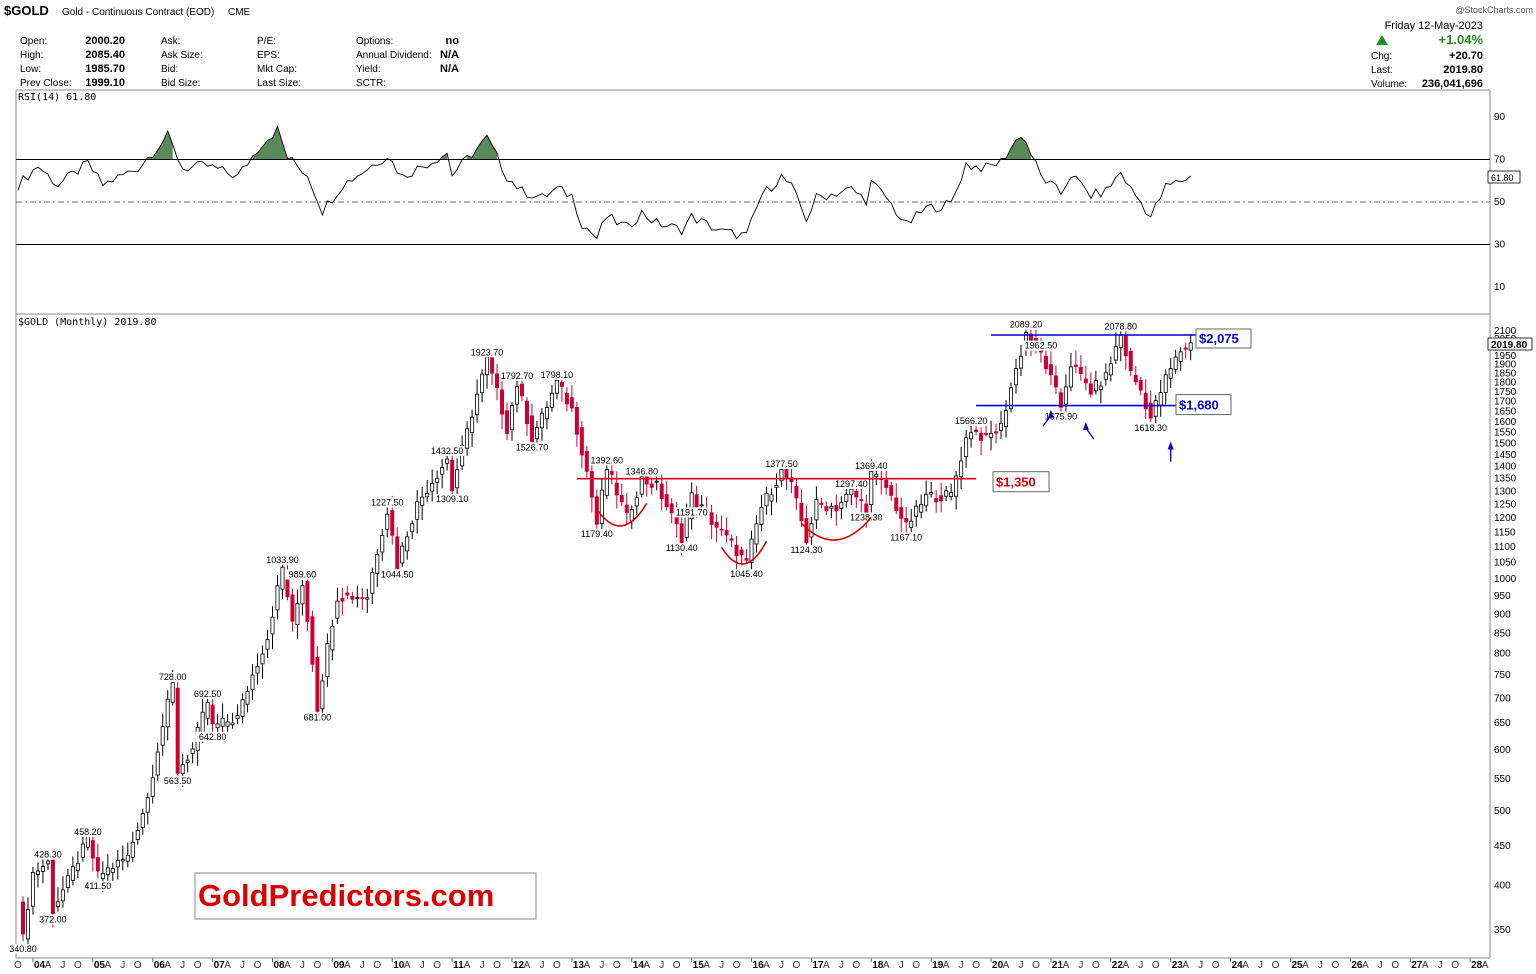 The height and width of the screenshot is (974, 1536). I want to click on neckline-label-box, so click(1021, 482).